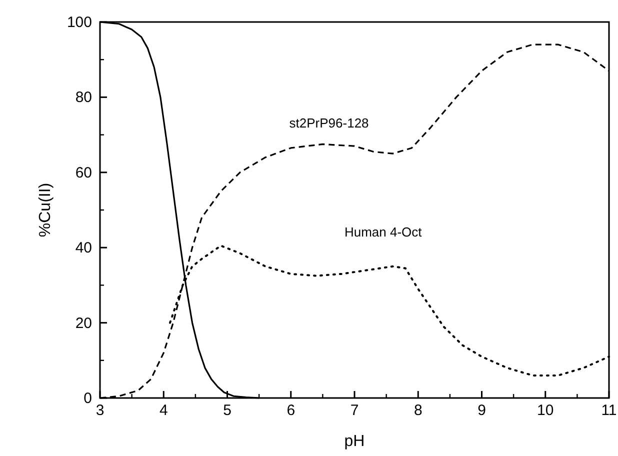  I want to click on x-tick-label: 5, so click(227, 410).